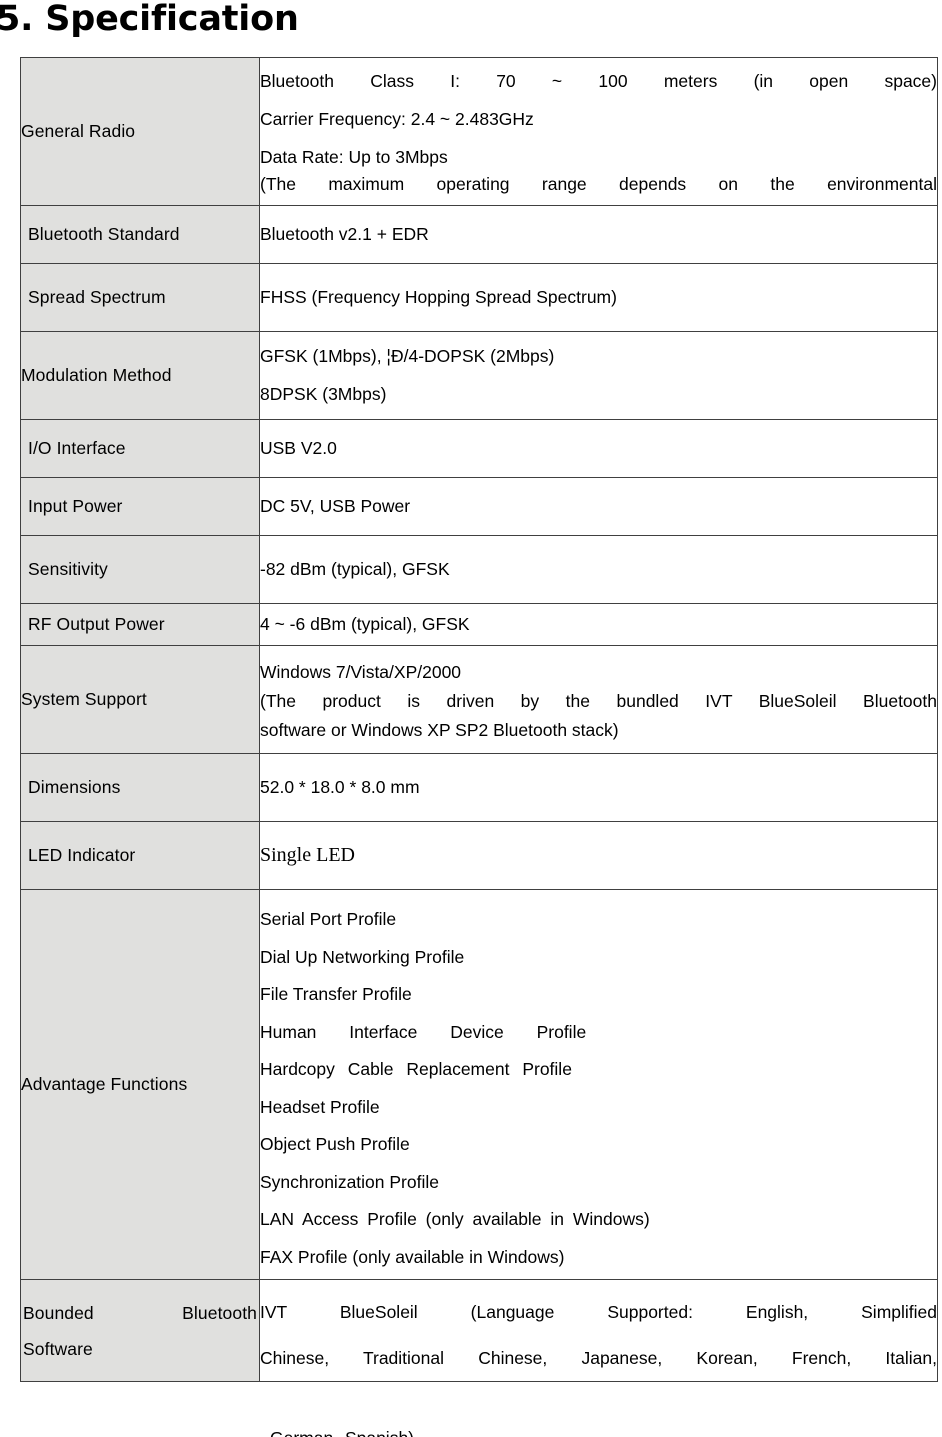 The width and height of the screenshot is (942, 1437). I want to click on table-row: Sensitivity -82 dBm (typical), GFSK, so click(479, 569).